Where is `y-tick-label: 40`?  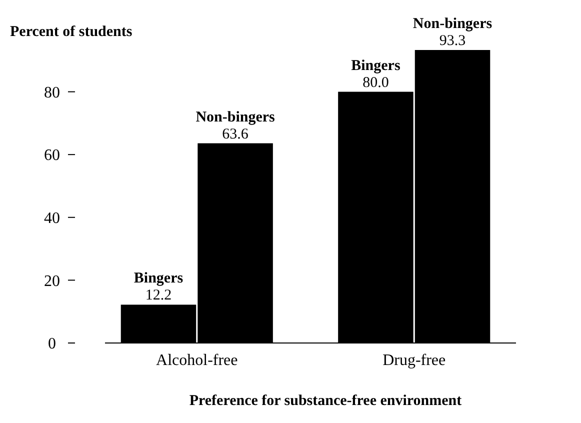
y-tick-label: 40 is located at coordinates (52, 218).